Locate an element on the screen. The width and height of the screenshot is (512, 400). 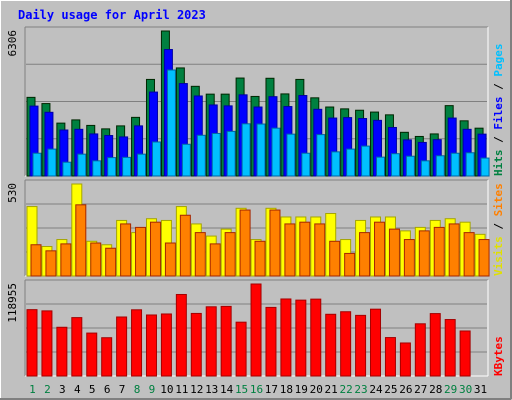
day-label-25: 25 is located at coordinates (390, 389).